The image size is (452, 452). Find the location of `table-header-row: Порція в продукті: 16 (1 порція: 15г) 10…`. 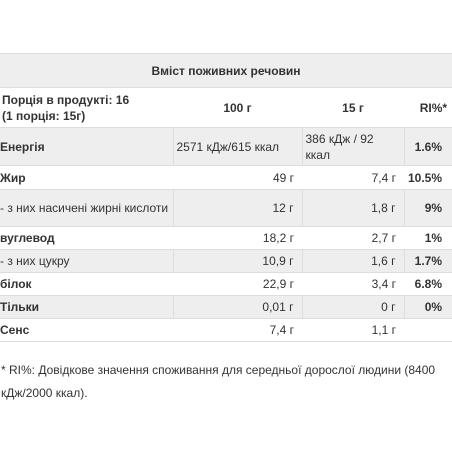

table-header-row: Порція в продукті: 16 (1 порція: 15г) 10… is located at coordinates (226, 107).